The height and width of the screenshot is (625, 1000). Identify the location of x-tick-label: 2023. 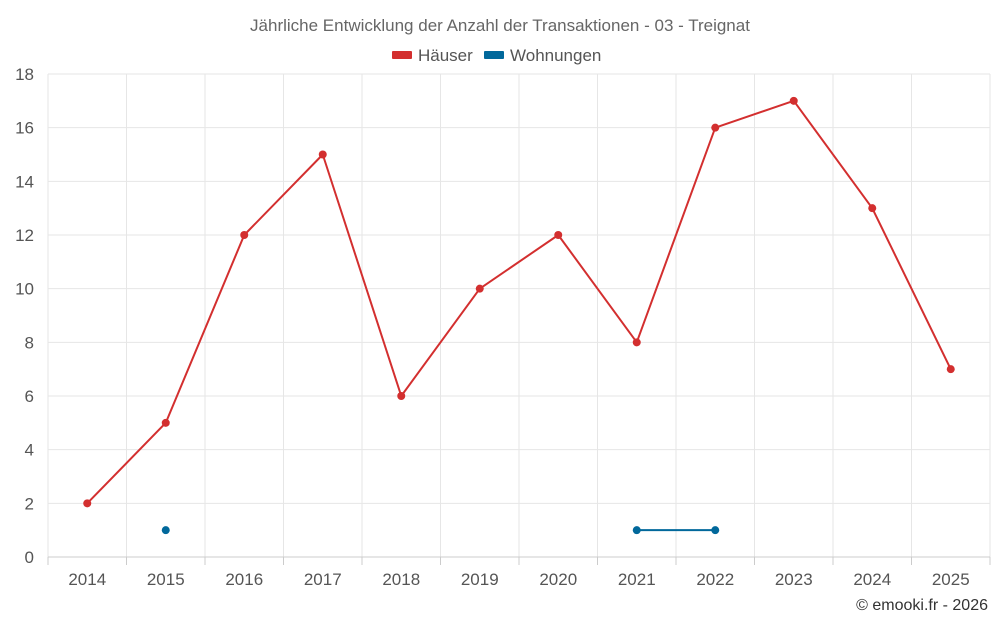
(794, 579).